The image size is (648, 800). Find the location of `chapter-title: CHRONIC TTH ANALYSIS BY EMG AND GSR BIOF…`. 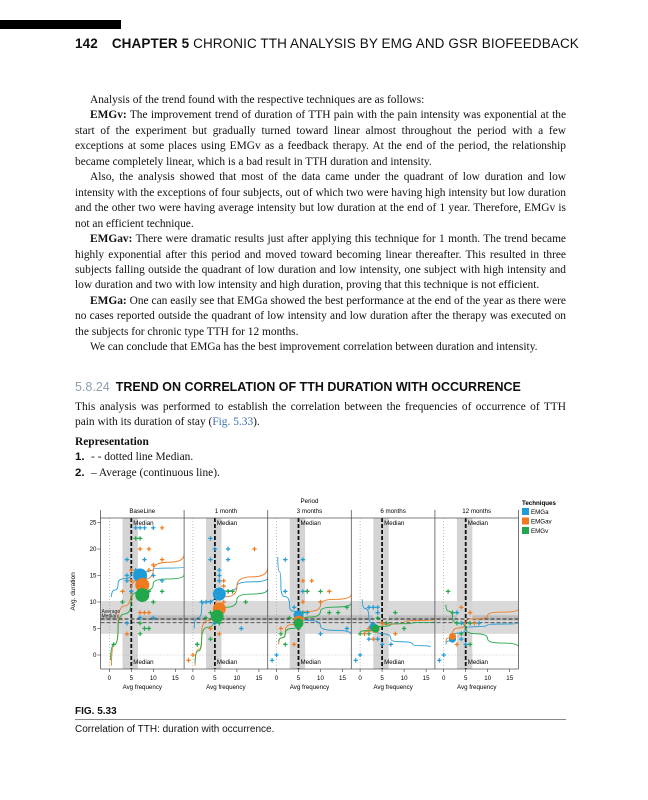

chapter-title: CHRONIC TTH ANALYSIS BY EMG AND GSR BIOF… is located at coordinates (386, 43).